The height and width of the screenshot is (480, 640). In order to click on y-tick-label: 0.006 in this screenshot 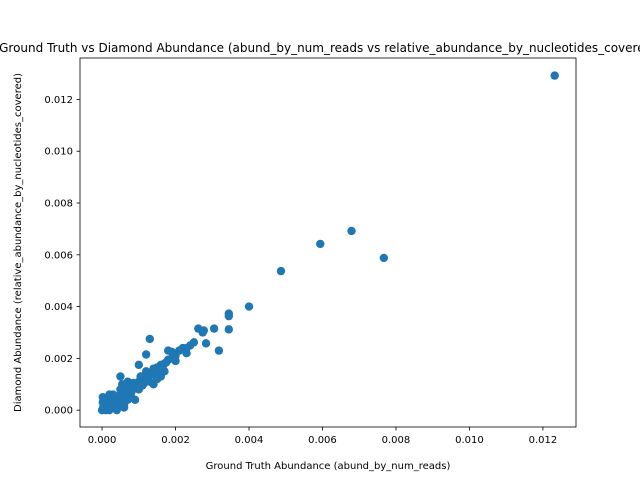, I will do `click(58, 255)`.